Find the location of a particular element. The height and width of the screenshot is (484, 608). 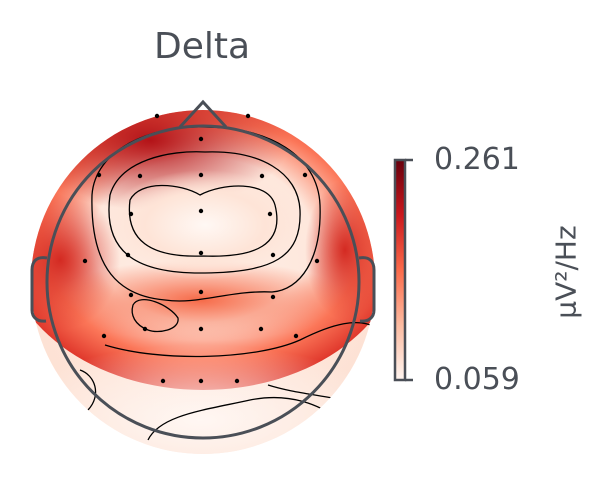

colorbar-max-label: 0.261 is located at coordinates (477, 159).